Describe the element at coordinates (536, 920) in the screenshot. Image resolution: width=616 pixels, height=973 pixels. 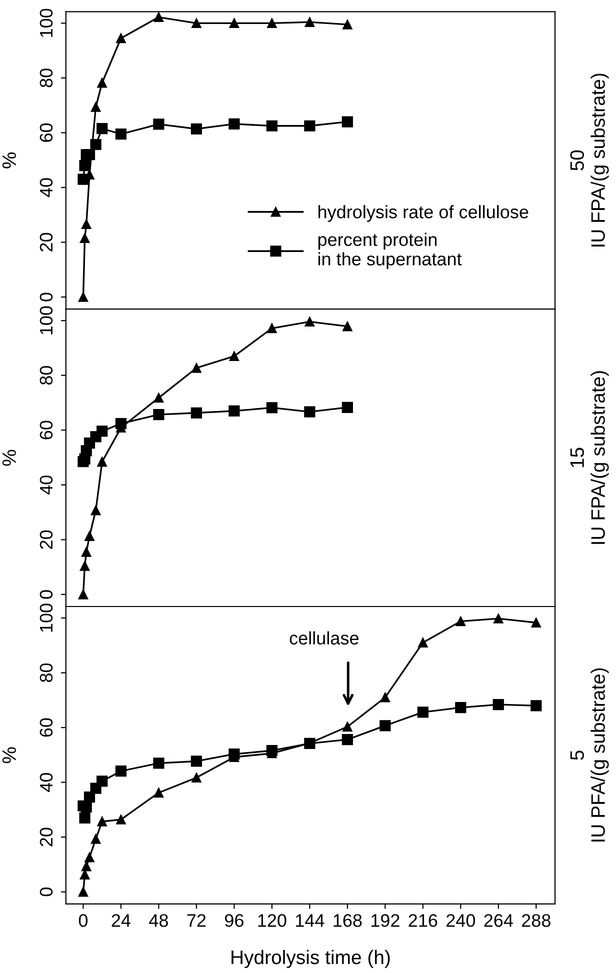
I see `x-tick-label: 288` at that location.